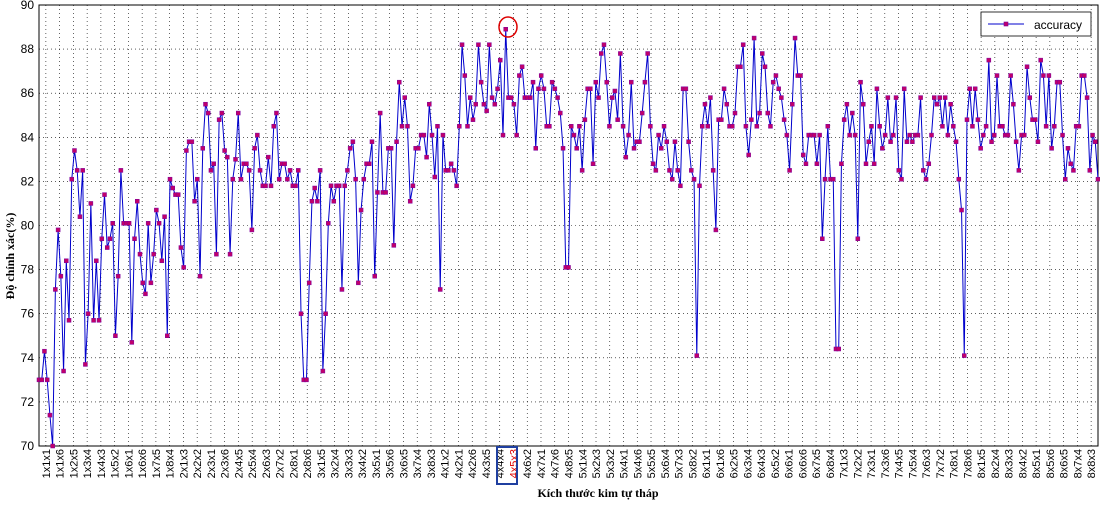 The height and width of the screenshot is (507, 1100). Describe the element at coordinates (941, 463) in the screenshot. I see `x-tick-label: 7x7x2` at that location.